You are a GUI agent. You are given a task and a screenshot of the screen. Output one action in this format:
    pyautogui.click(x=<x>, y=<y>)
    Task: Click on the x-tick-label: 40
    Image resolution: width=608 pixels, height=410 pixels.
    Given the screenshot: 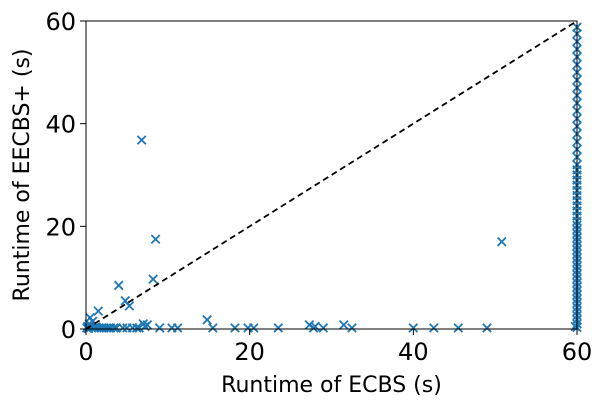 What is the action you would take?
    pyautogui.click(x=413, y=352)
    